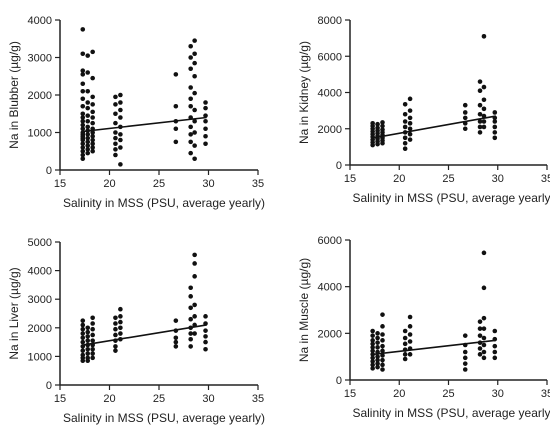  I want to click on y-tick-label: 5000, so click(40, 243).